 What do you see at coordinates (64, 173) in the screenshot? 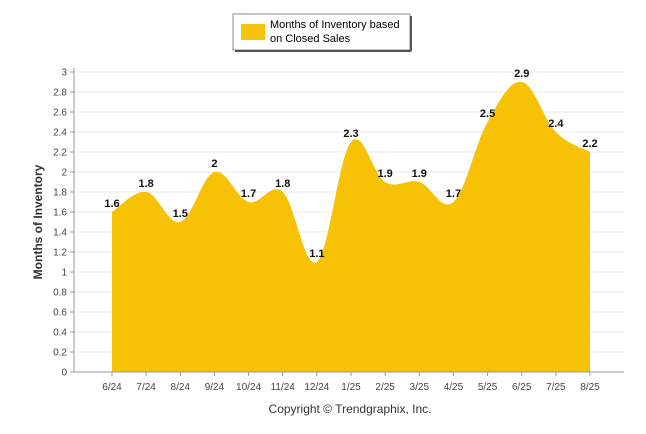
I see `y-tick-label: 2` at bounding box center [64, 173].